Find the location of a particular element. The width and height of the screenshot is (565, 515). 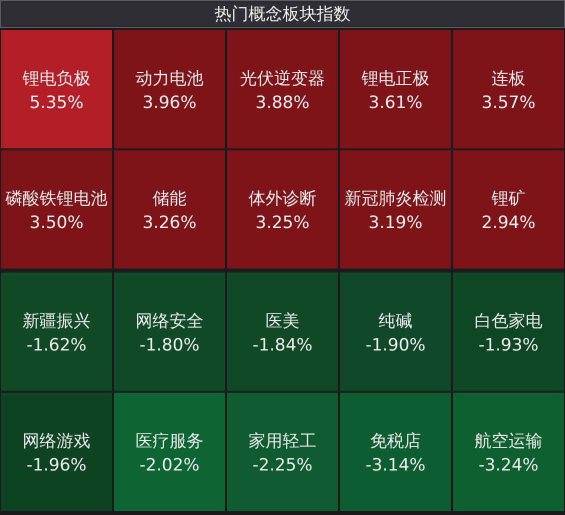

data-label: -2.02% is located at coordinates (169, 466).